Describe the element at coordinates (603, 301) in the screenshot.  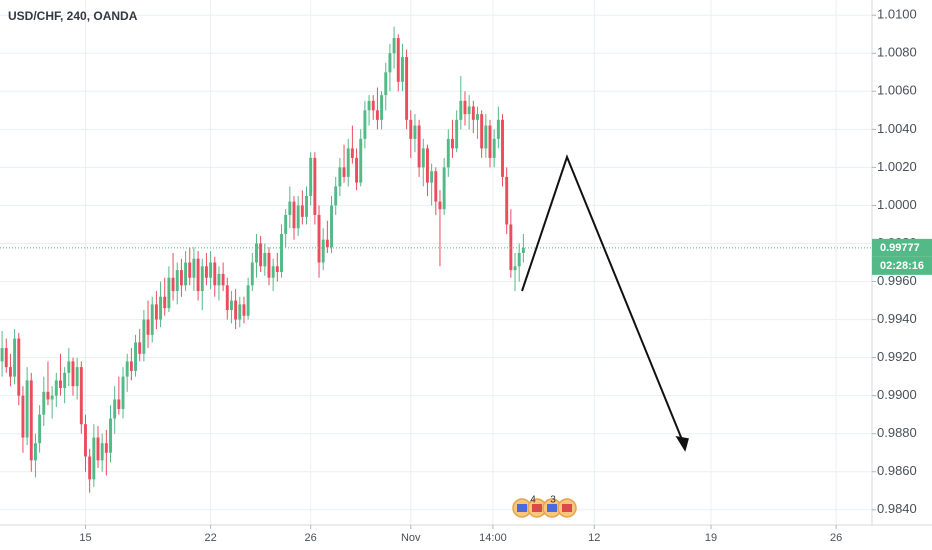
I see `drawing-arrow` at that location.